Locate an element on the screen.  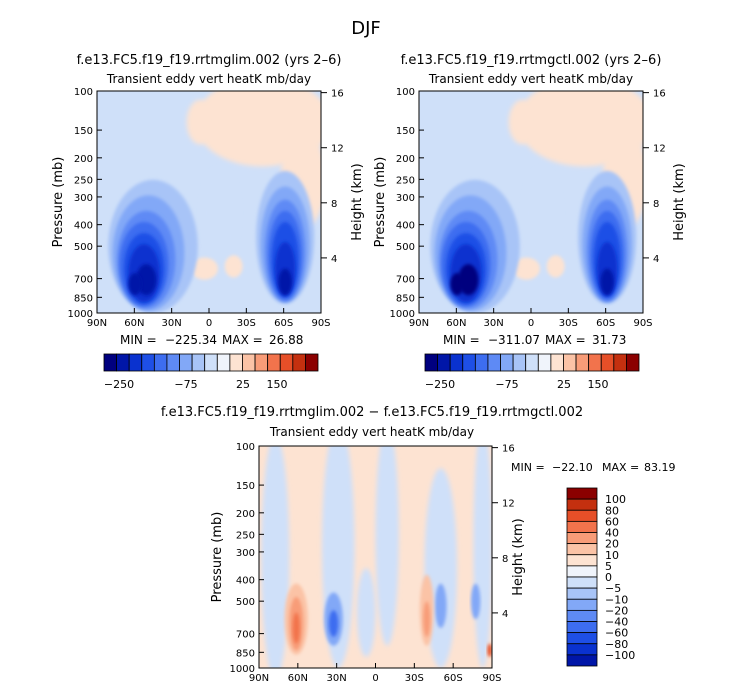
panel-3-max-value: 83.19 is located at coordinates (660, 467).